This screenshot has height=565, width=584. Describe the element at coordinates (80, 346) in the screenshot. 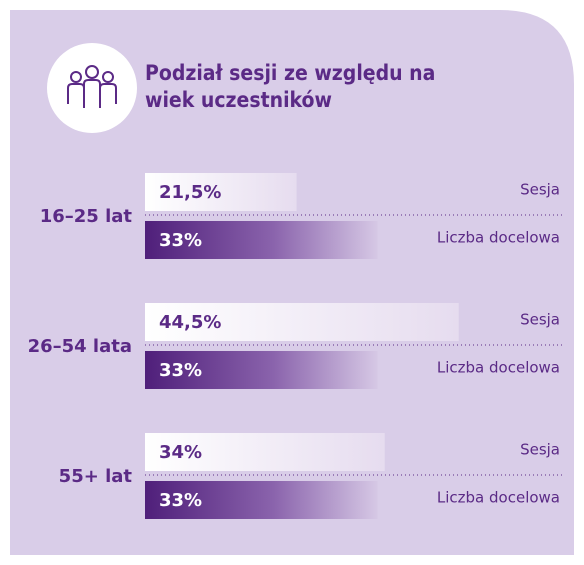

I see `category-label: 26–54 lata` at that location.